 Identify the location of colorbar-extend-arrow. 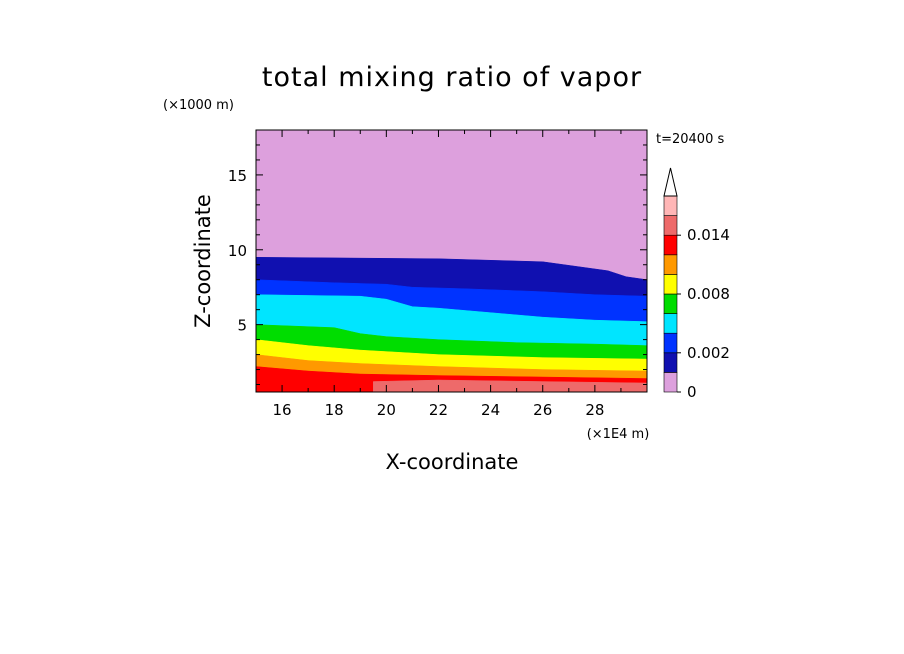
(670, 182).